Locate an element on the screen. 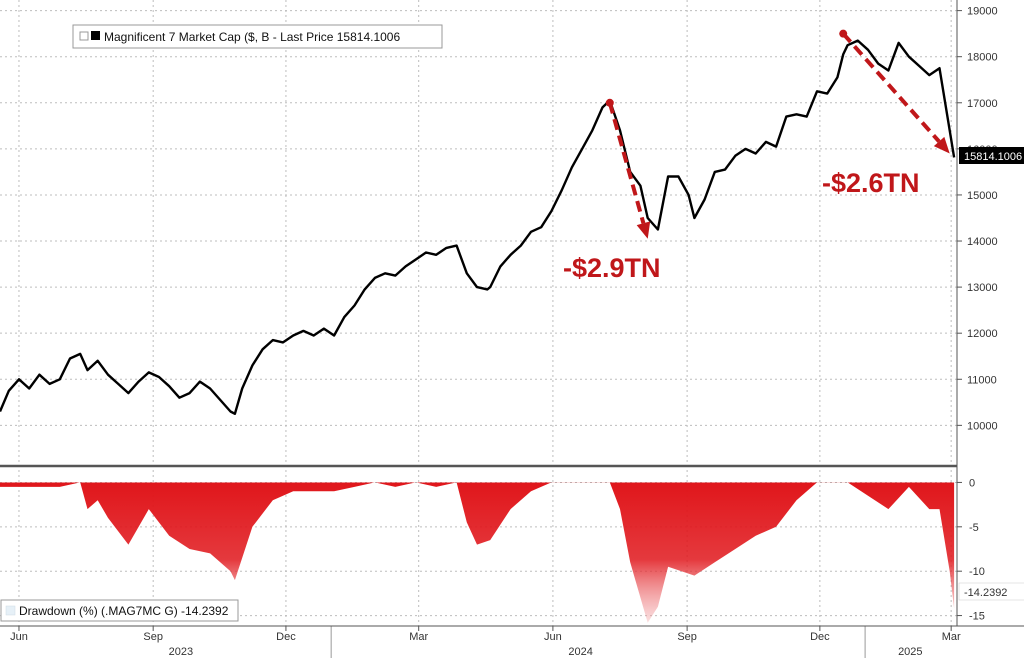 The image size is (1024, 658). x-year-label: 2024 is located at coordinates (580, 652).